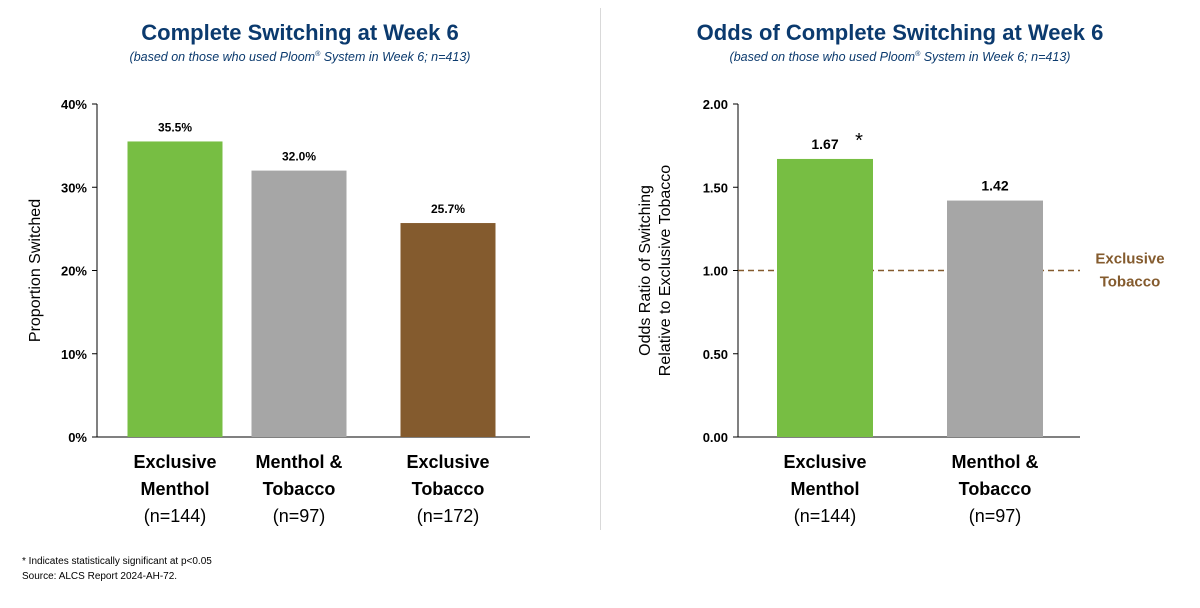  What do you see at coordinates (100, 576) in the screenshot?
I see `source-footnote: Source: ALCS Report 2024-AH-72.` at bounding box center [100, 576].